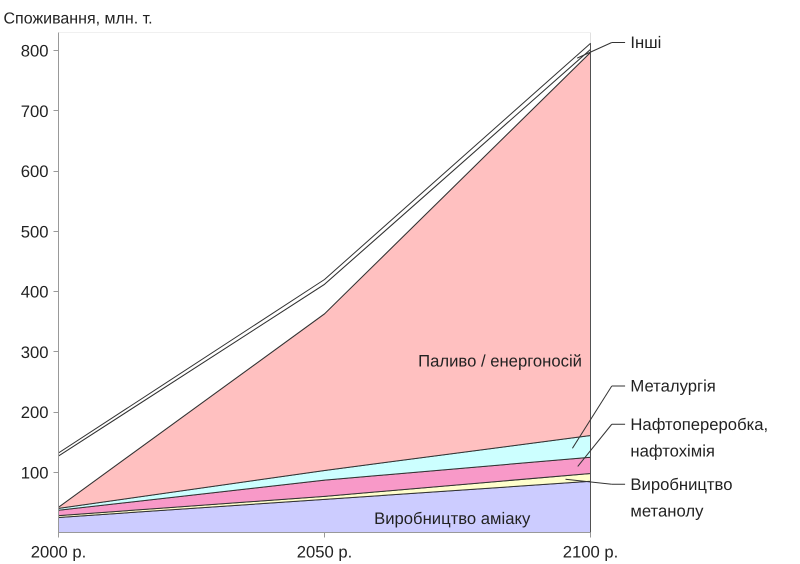 The height and width of the screenshot is (564, 800). What do you see at coordinates (324, 552) in the screenshot?
I see `x-tick-label: 2050 р.` at bounding box center [324, 552].